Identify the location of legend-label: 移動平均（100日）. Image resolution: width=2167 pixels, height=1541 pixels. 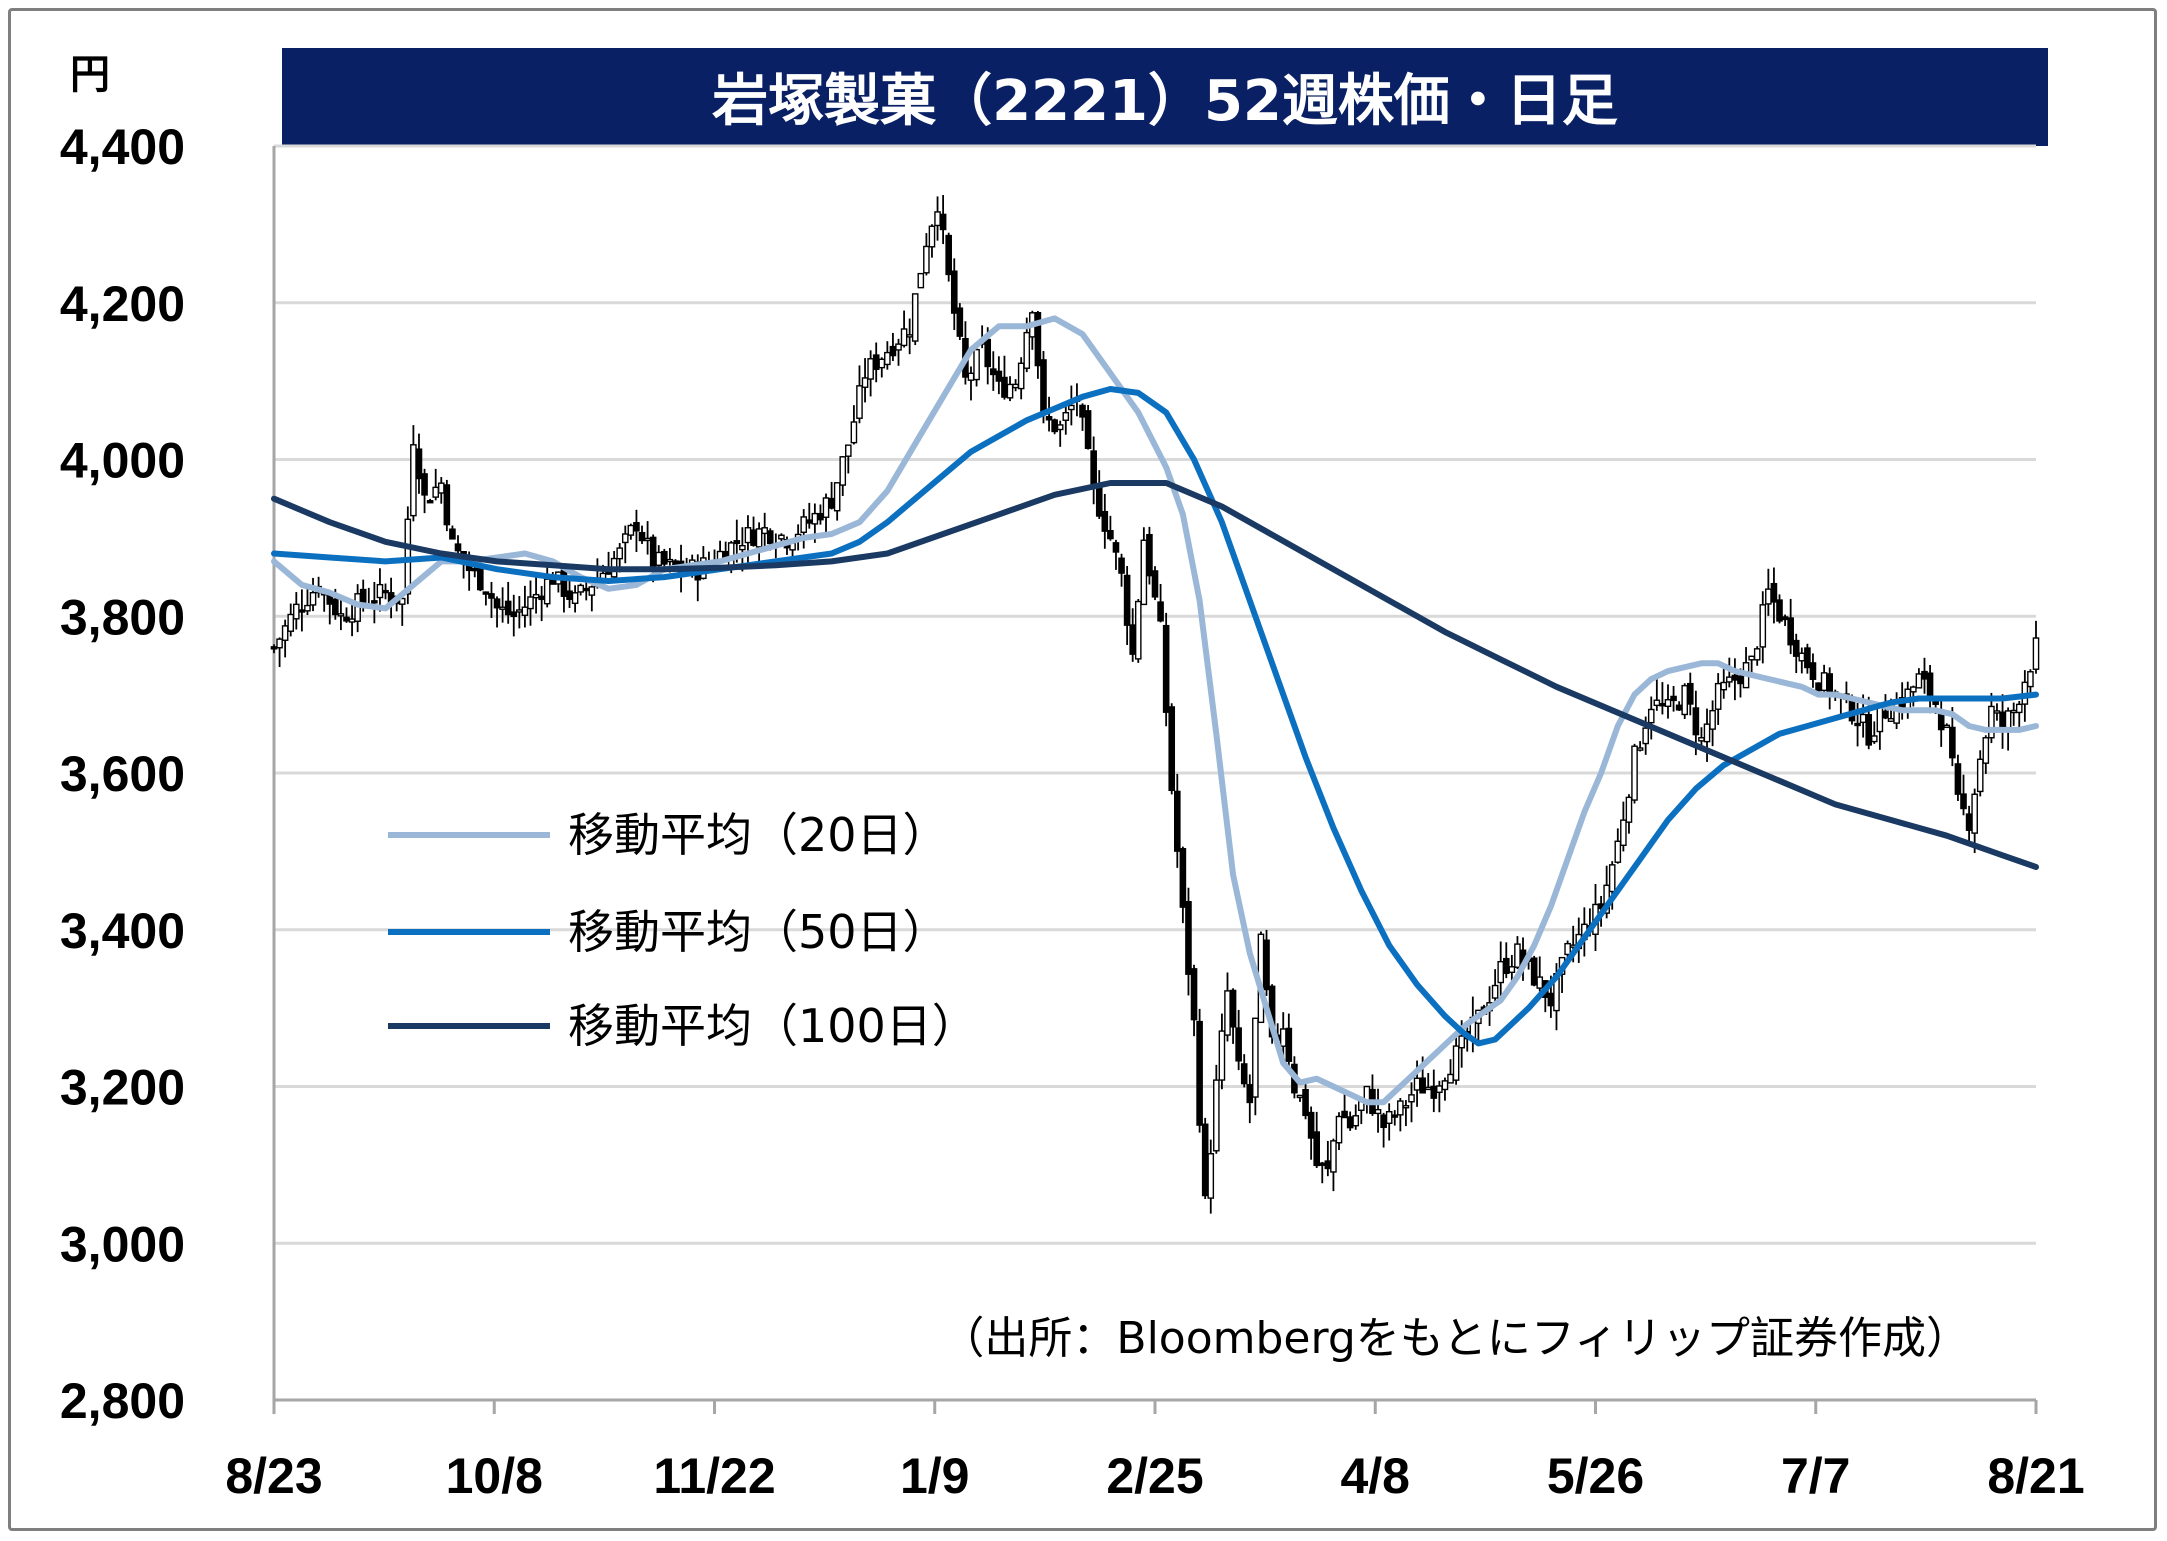
(773, 1026).